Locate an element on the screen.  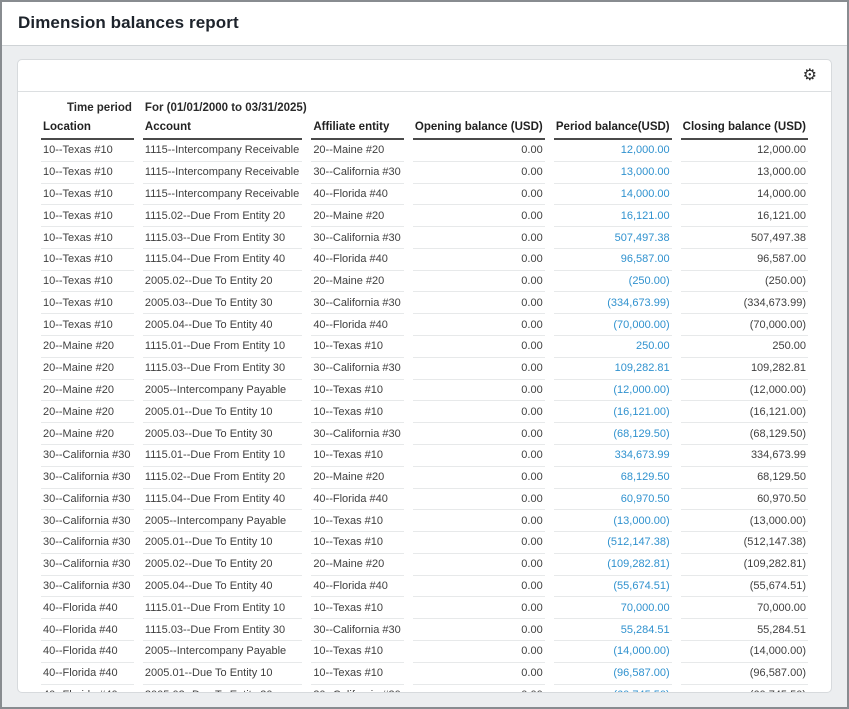
time-period-label: Time period is located at coordinates (99, 108).